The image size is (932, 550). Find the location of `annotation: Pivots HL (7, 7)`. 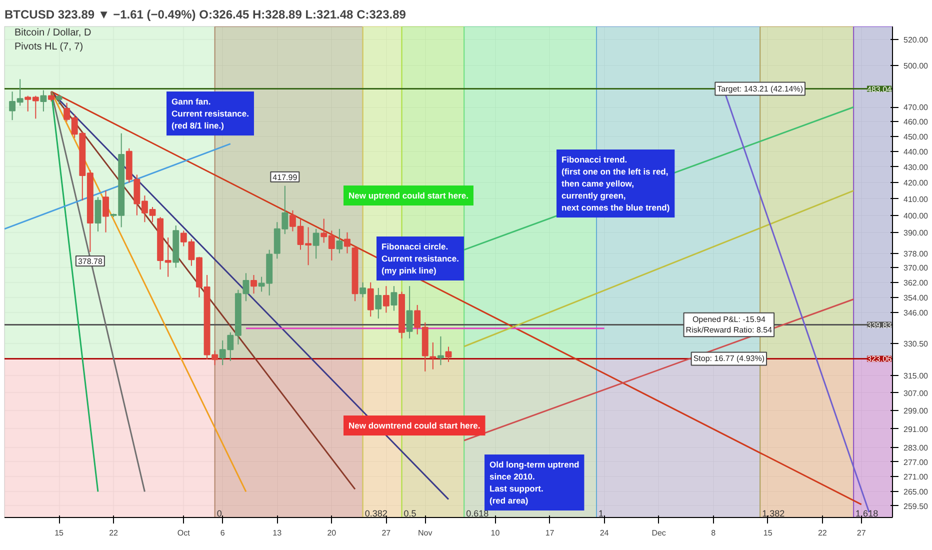

annotation: Pivots HL (7, 7) is located at coordinates (49, 47).